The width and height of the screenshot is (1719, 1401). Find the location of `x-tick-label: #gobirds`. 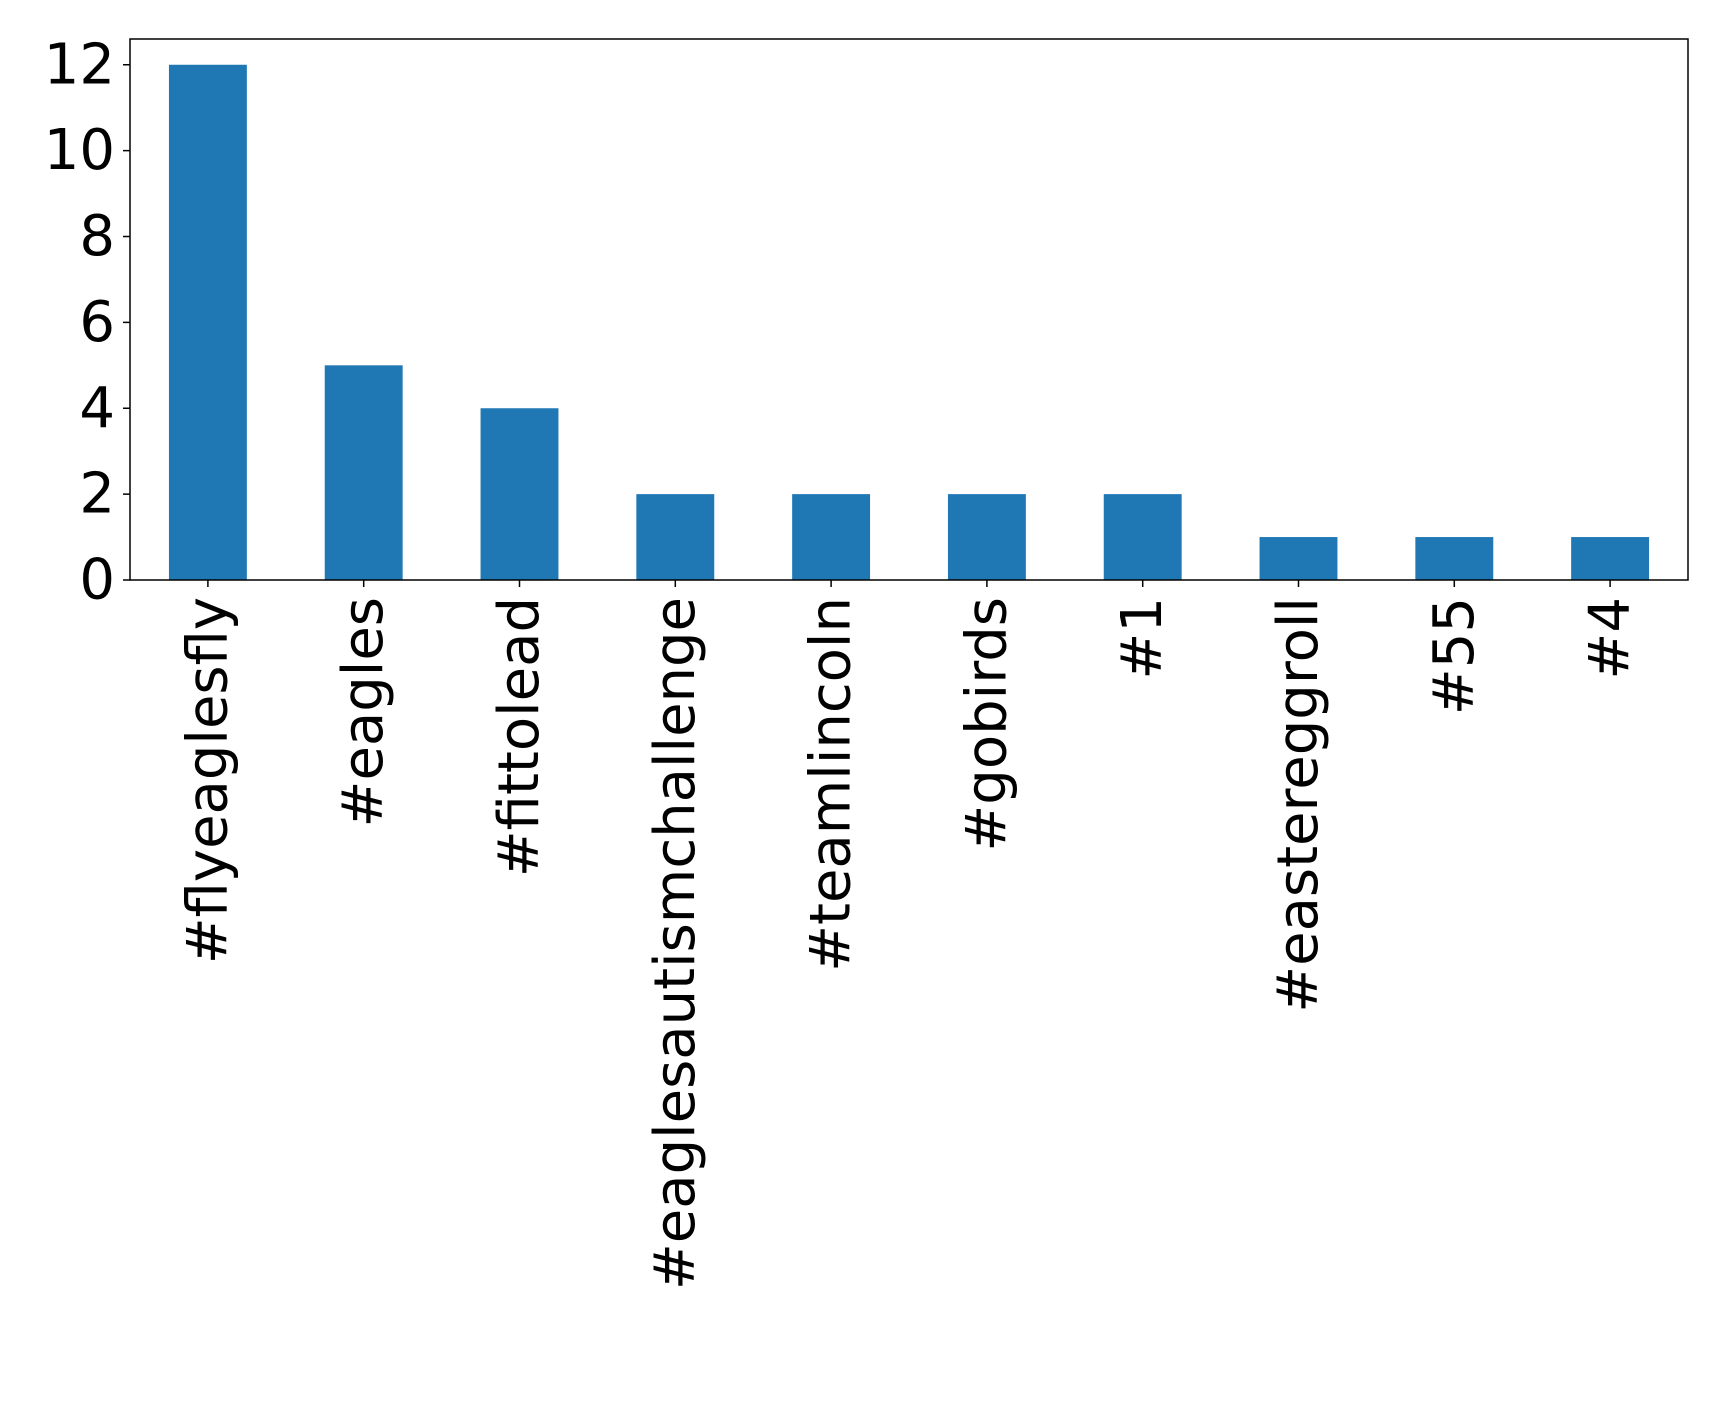

x-tick-label: #gobirds is located at coordinates (986, 724).